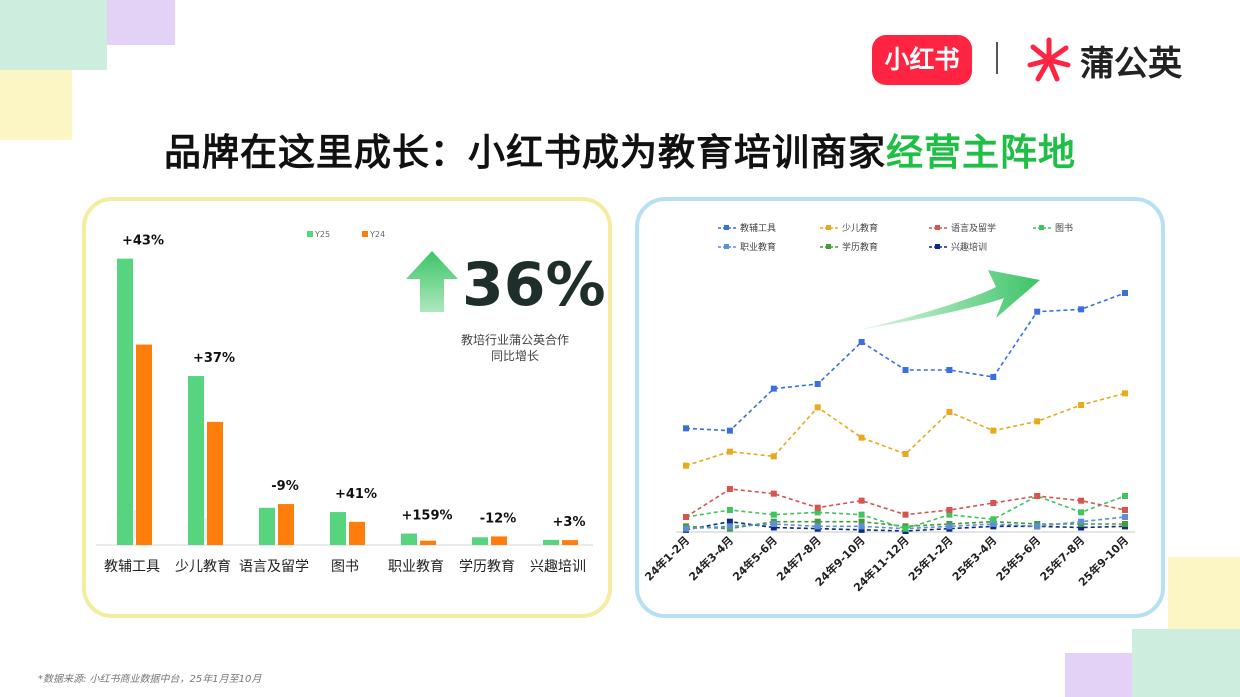  What do you see at coordinates (365, 234) in the screenshot?
I see `legend-swatch-y24` at bounding box center [365, 234].